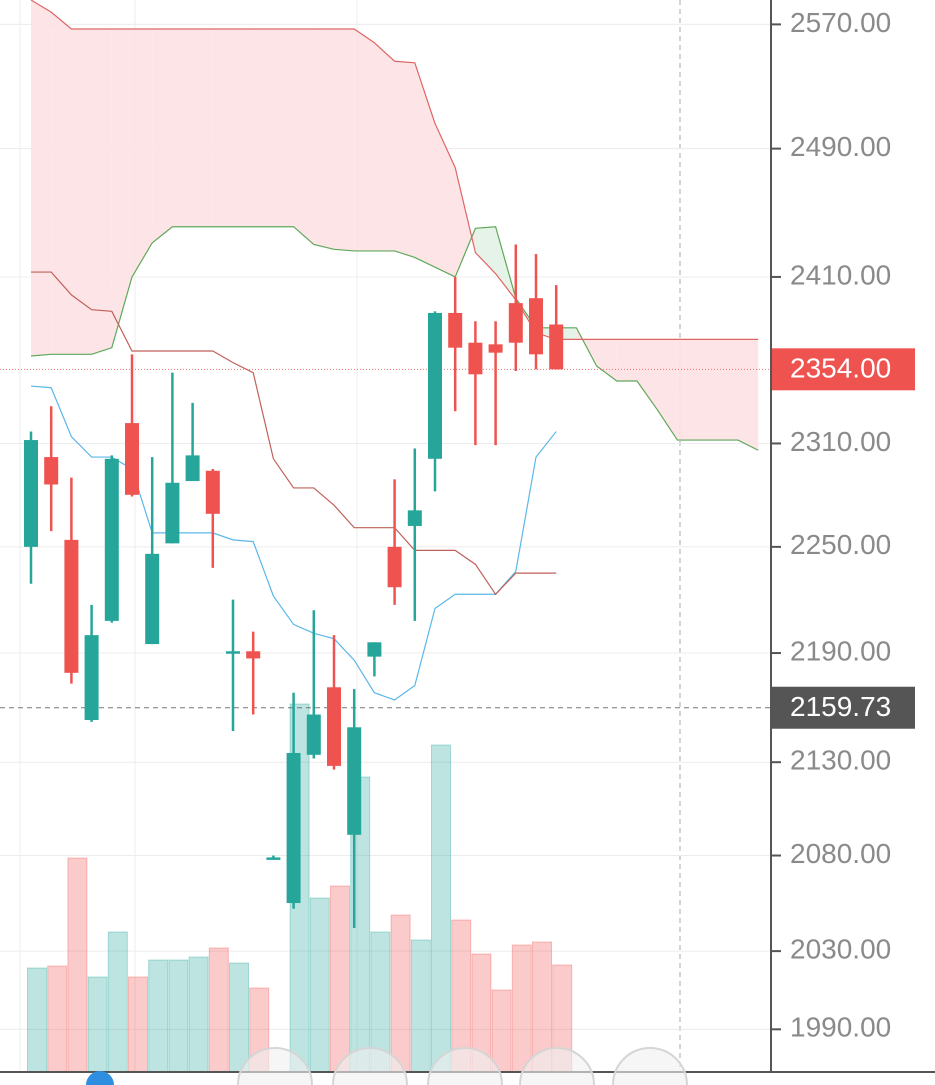 The height and width of the screenshot is (1085, 935). Describe the element at coordinates (840, 22) in the screenshot. I see `y-tick-label: 2570.00` at that location.